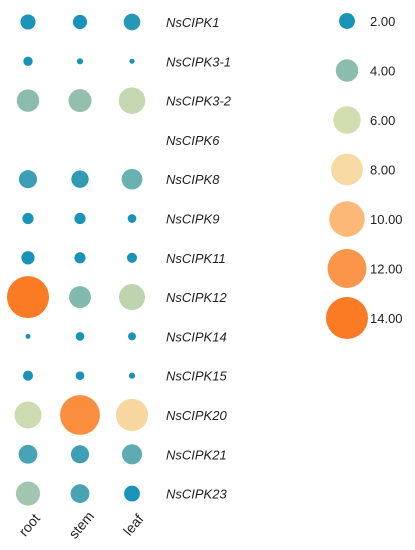 The width and height of the screenshot is (415, 550). I want to click on bubble-nscipk12-root, so click(28, 297).